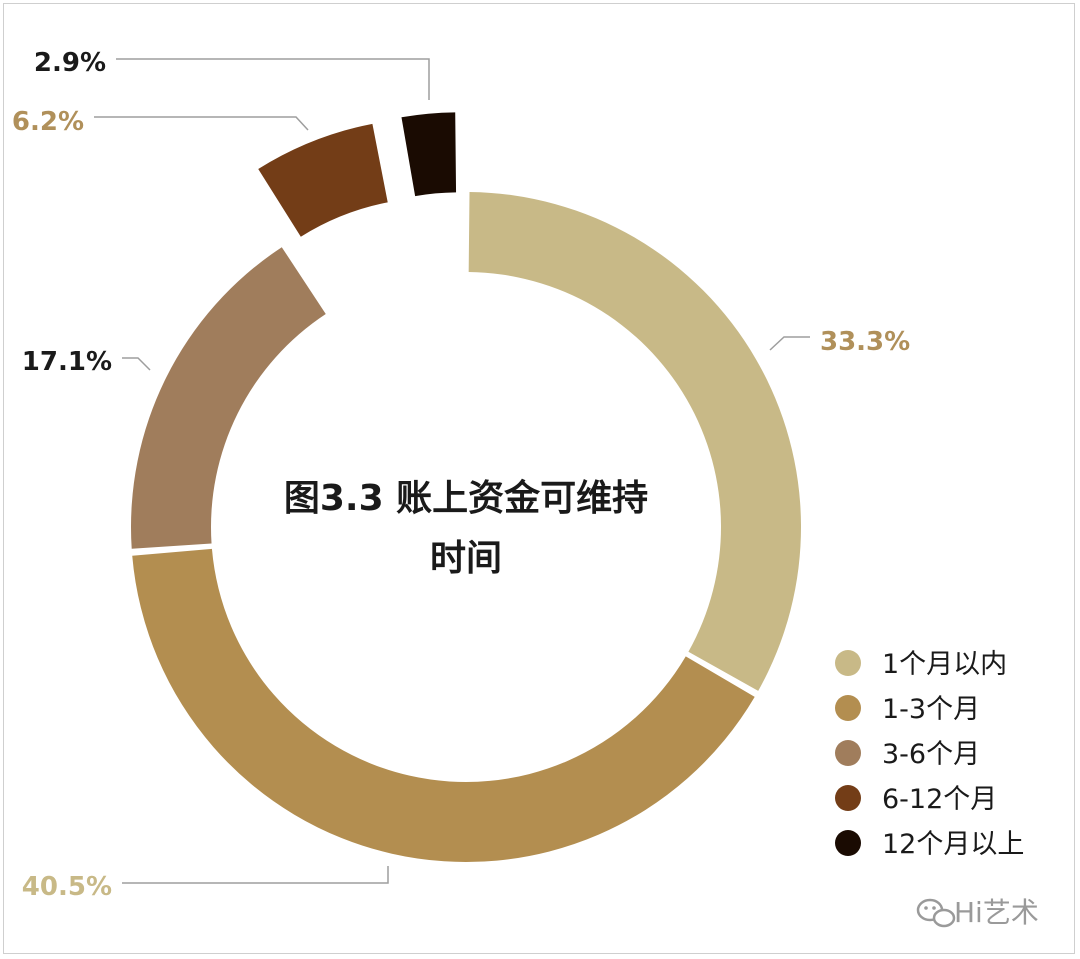 The width and height of the screenshot is (1080, 959). I want to click on leader-line-1-3个月, so click(255, 875).